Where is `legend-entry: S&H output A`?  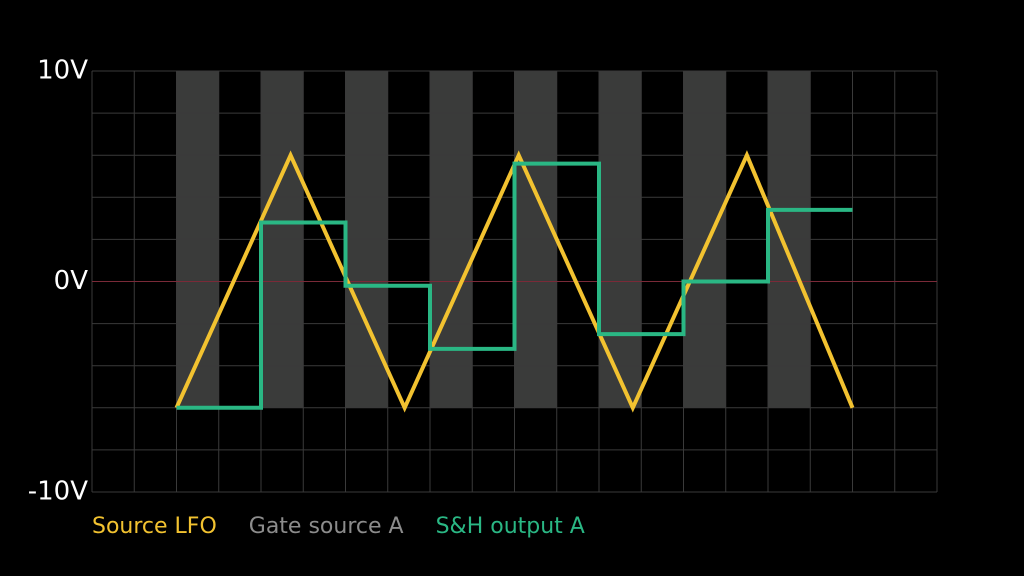 legend-entry: S&H output A is located at coordinates (510, 526).